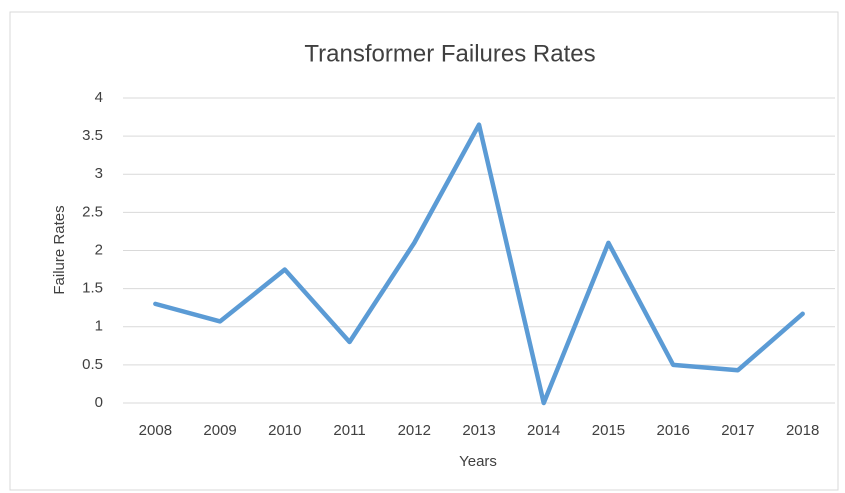 The image size is (845, 493). What do you see at coordinates (92, 135) in the screenshot?
I see `y-tick-label: 3.5` at bounding box center [92, 135].